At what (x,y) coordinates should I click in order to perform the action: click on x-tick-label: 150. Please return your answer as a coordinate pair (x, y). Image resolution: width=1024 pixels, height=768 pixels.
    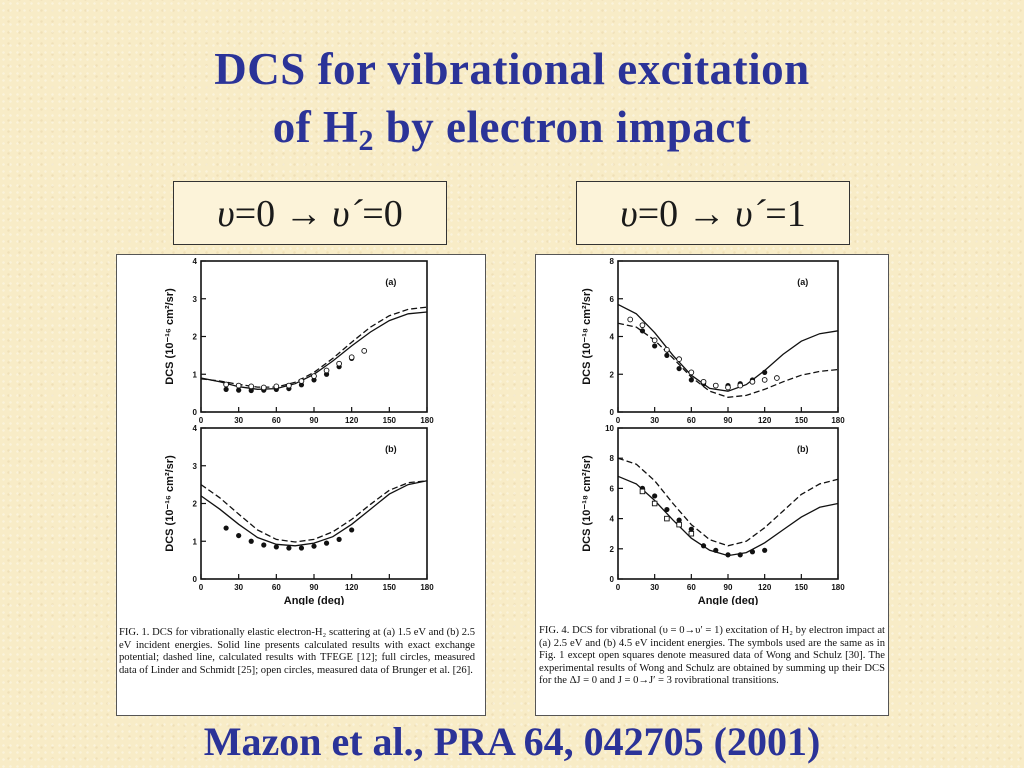
    Looking at the image, I should click on (390, 420).